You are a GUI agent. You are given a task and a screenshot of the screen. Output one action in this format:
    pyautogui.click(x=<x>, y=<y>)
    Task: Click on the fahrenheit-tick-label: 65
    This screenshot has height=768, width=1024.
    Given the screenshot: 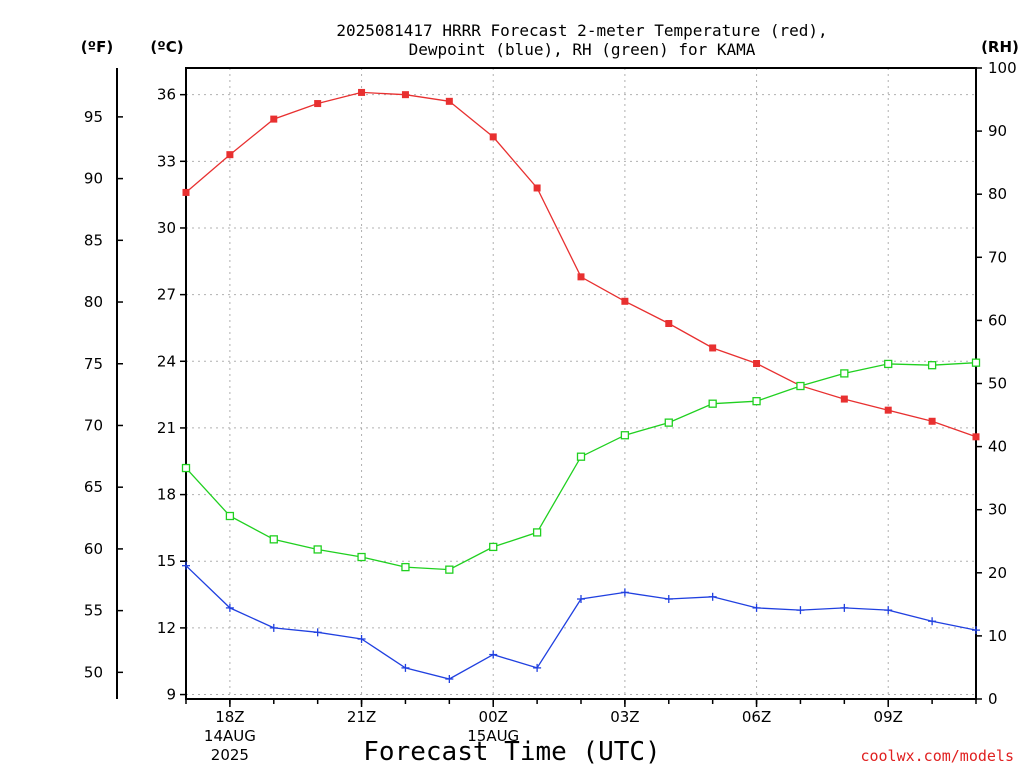 What is the action you would take?
    pyautogui.click(x=93, y=487)
    